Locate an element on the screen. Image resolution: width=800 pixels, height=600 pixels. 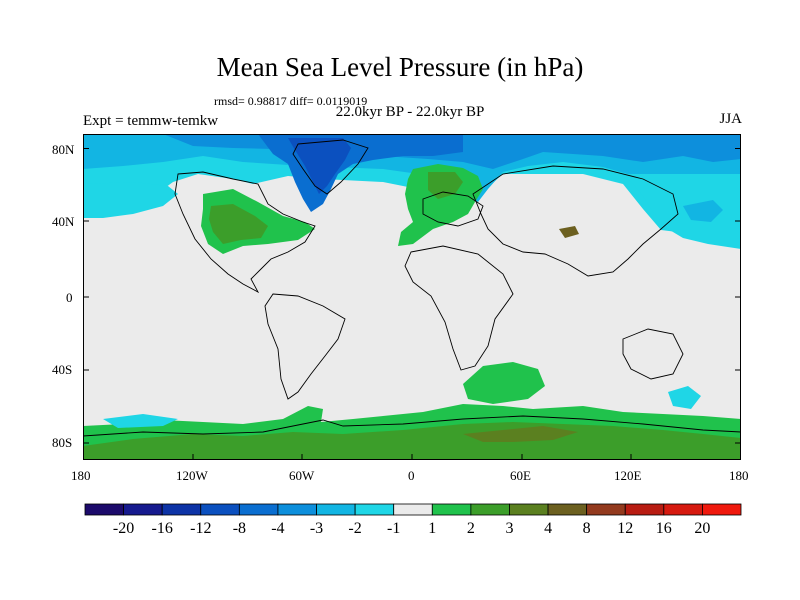
colorbar-label: 3 is located at coordinates (509, 528).